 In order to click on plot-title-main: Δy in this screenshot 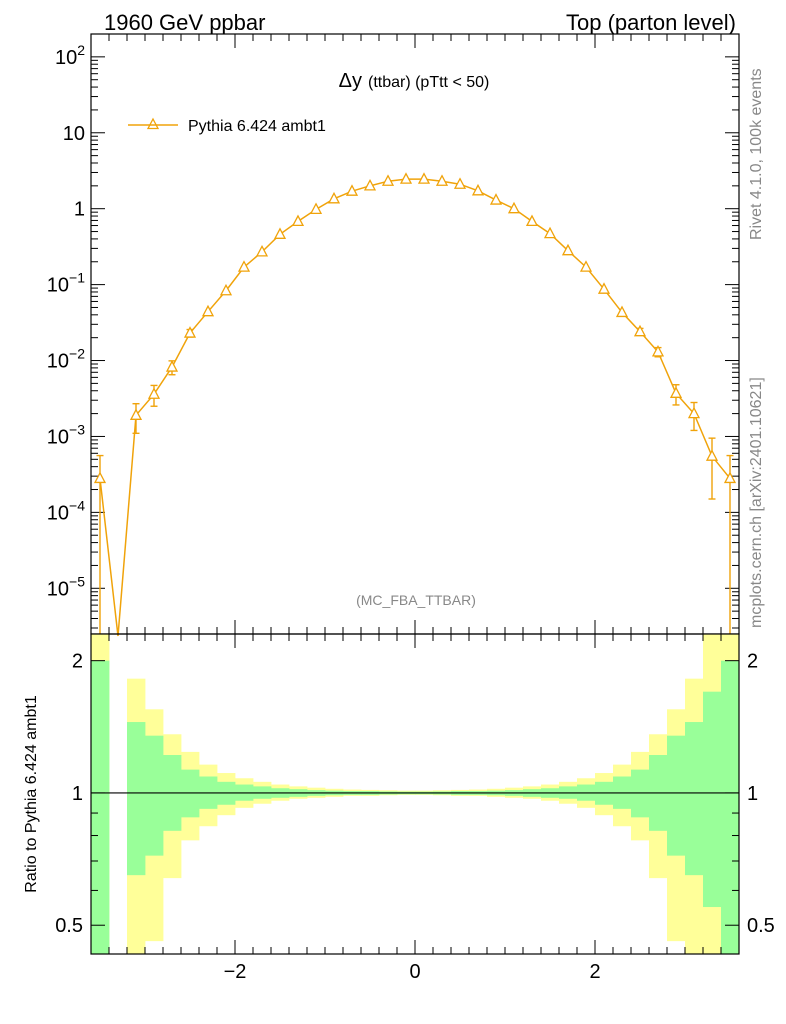, I will do `click(350, 81)`.